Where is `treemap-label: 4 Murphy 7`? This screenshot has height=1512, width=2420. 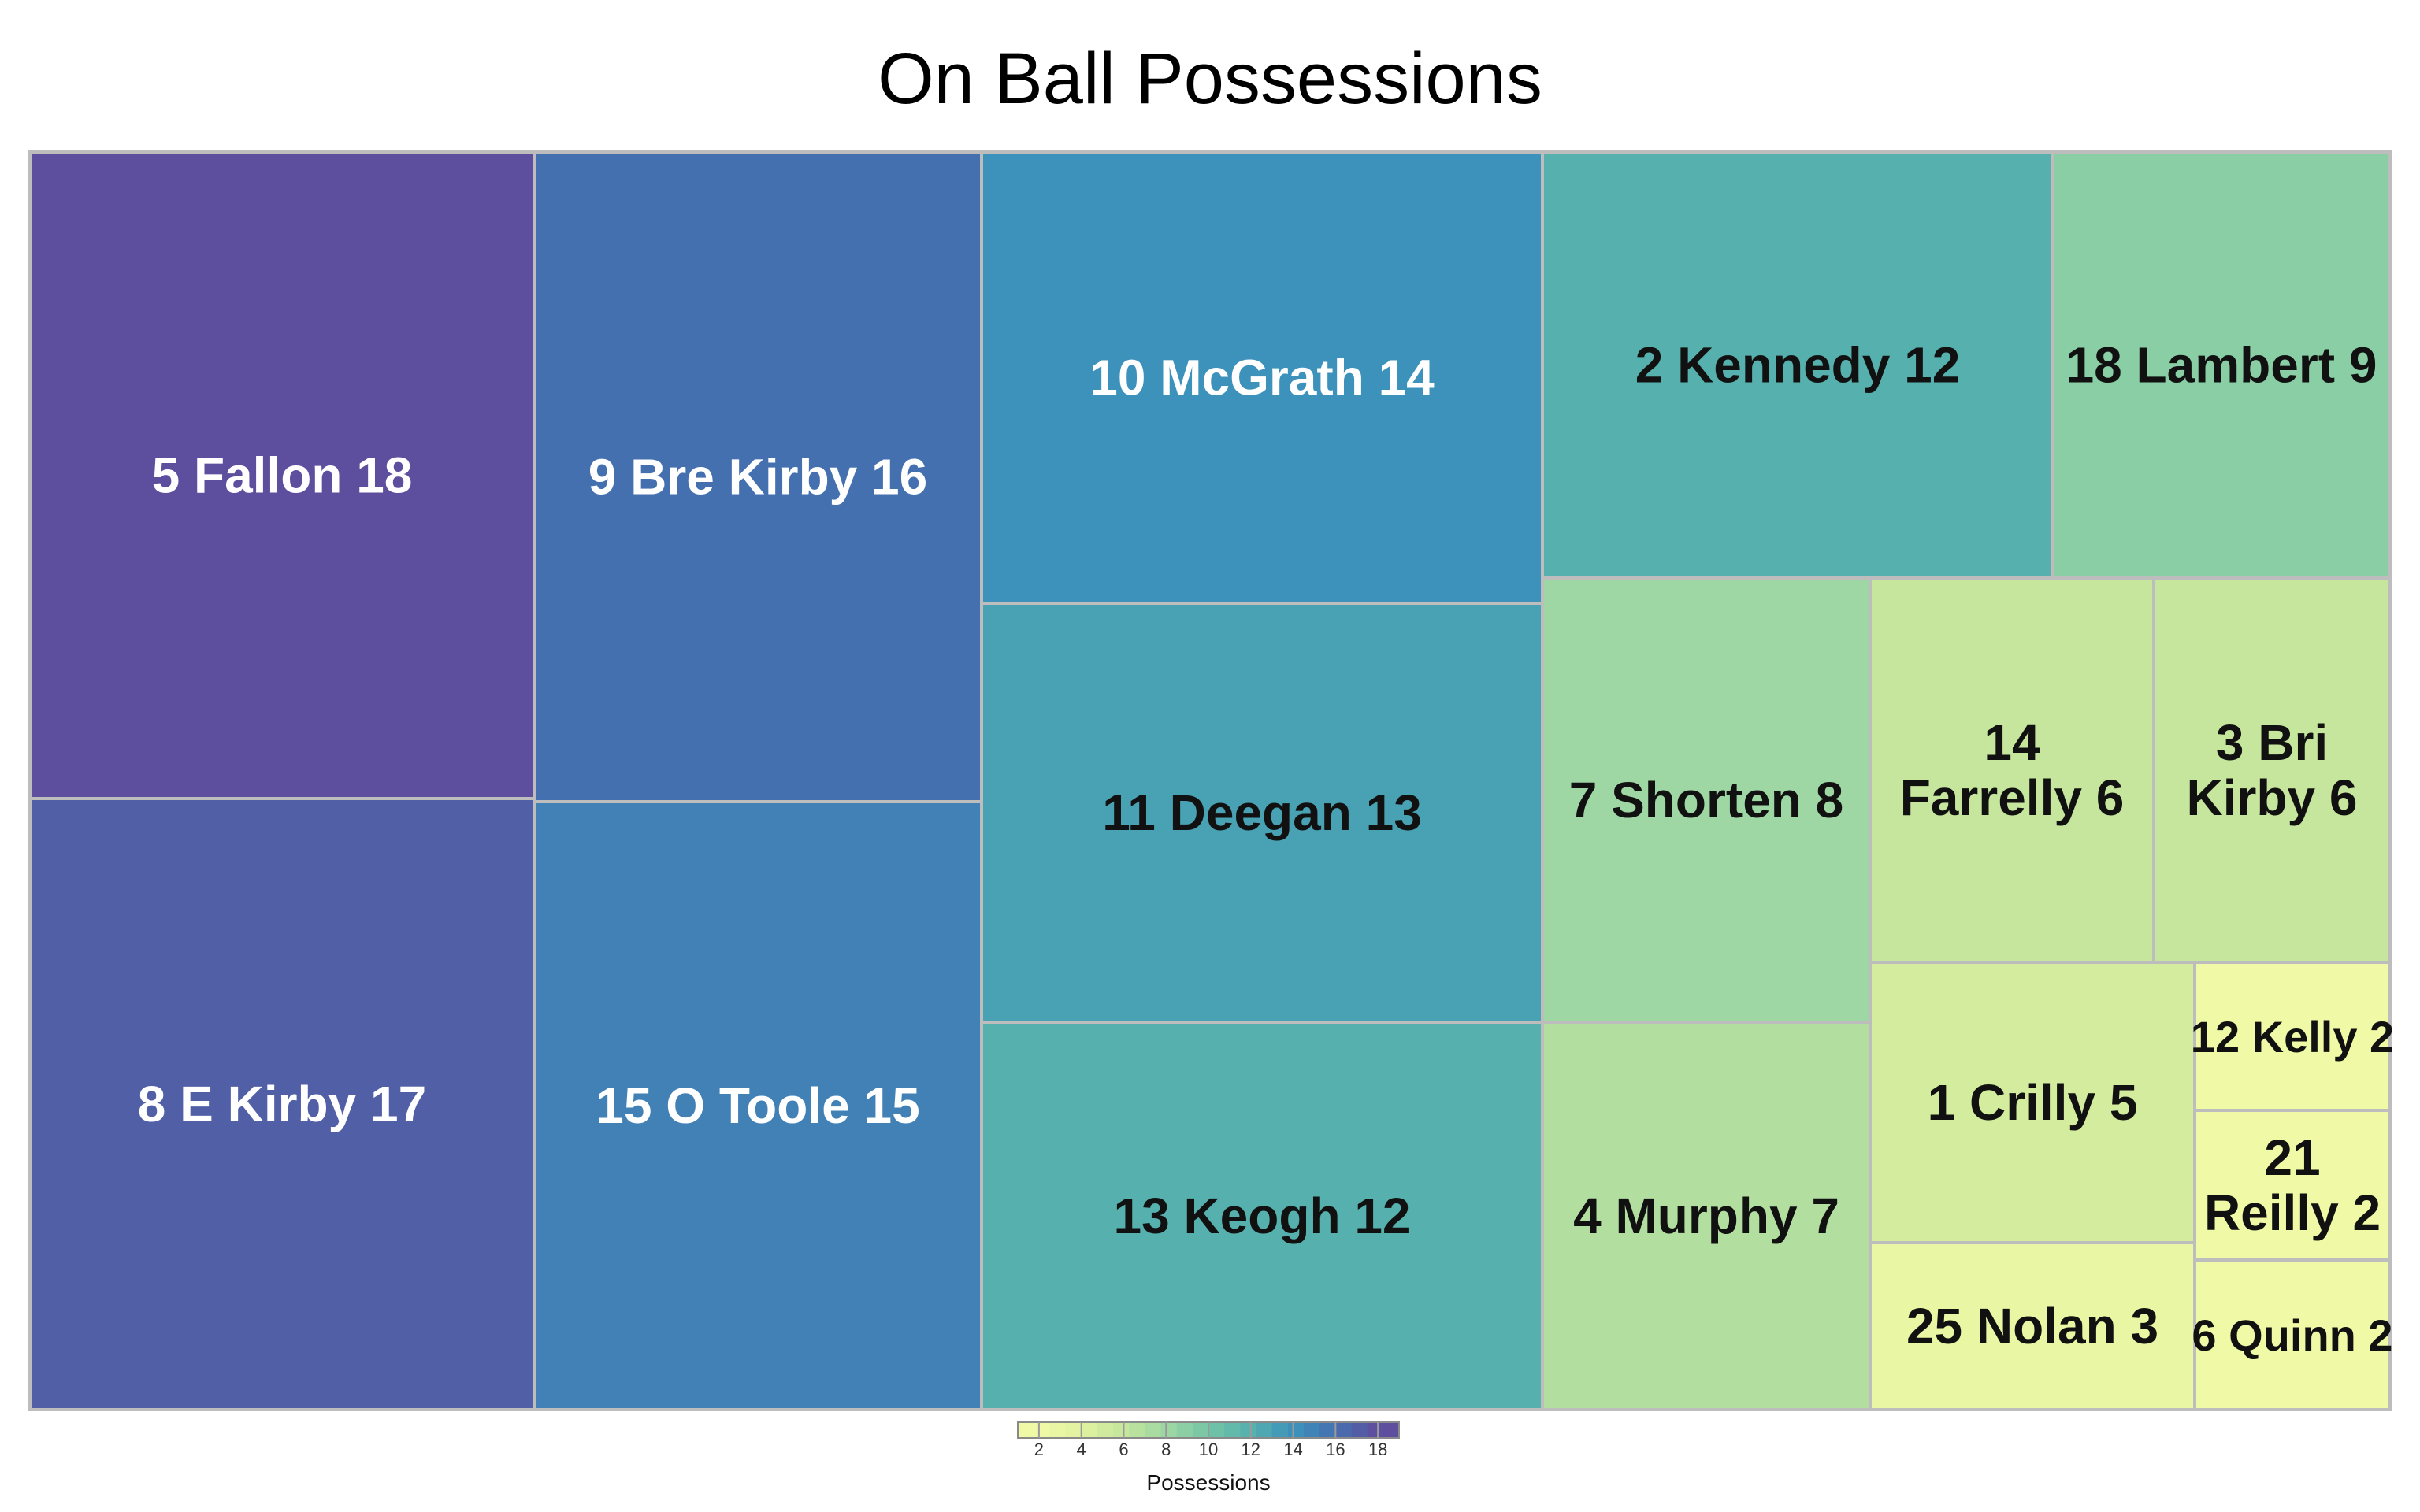
treemap-label: 4 Murphy 7 is located at coordinates (1706, 1216).